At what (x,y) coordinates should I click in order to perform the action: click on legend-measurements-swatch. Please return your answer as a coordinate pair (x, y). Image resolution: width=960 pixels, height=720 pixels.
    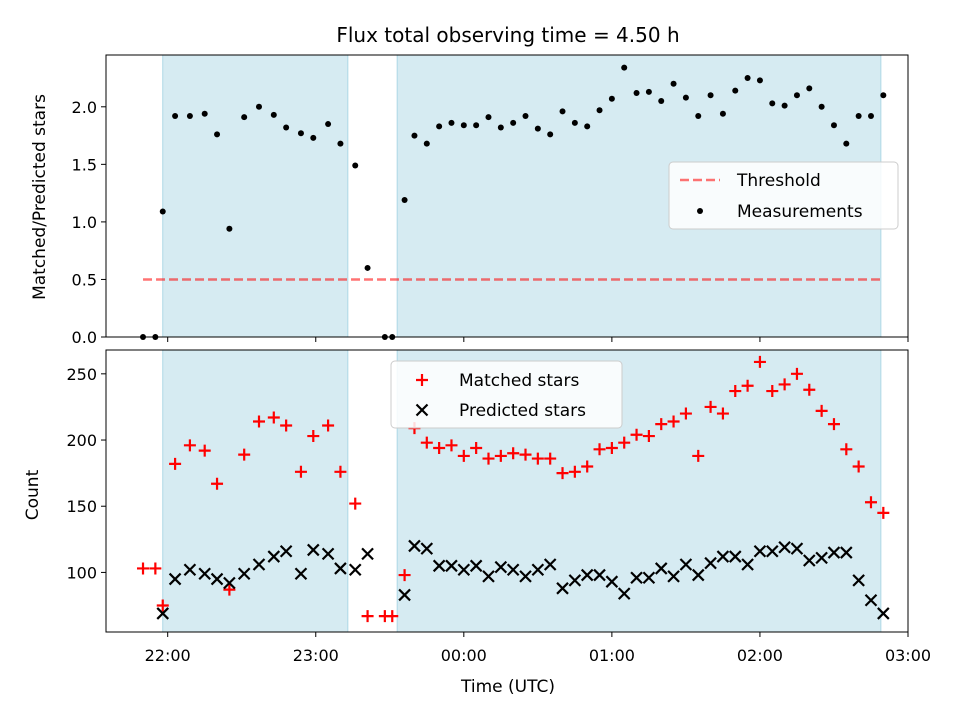
    Looking at the image, I should click on (700, 211).